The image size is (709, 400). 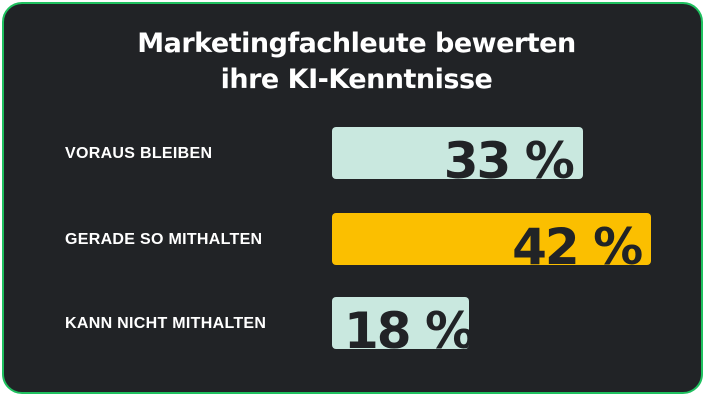 I want to click on data-label: 18 %, so click(x=406, y=325).